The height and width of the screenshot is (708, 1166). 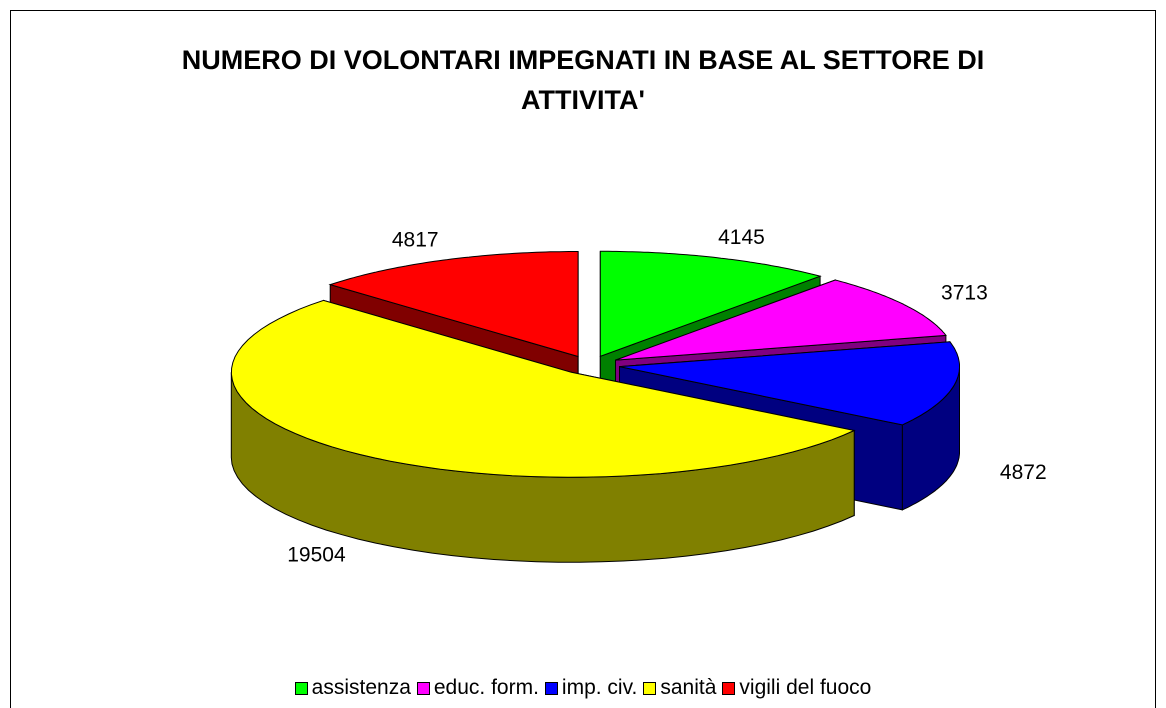 What do you see at coordinates (805, 687) in the screenshot?
I see `legend-label: vigili del fuoco` at bounding box center [805, 687].